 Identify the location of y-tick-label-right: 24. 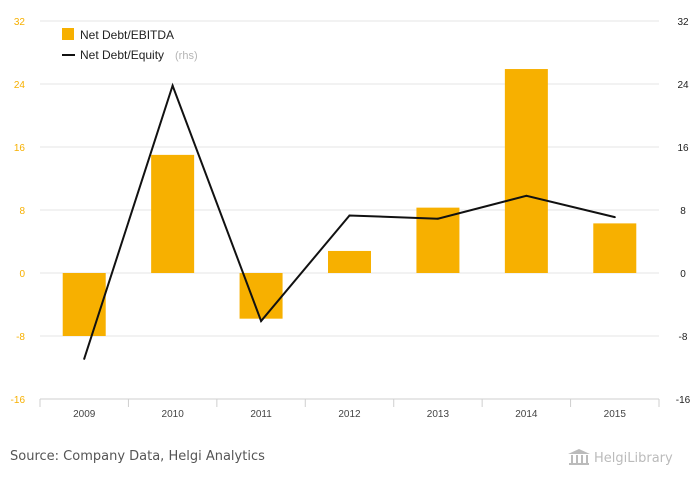
(683, 85).